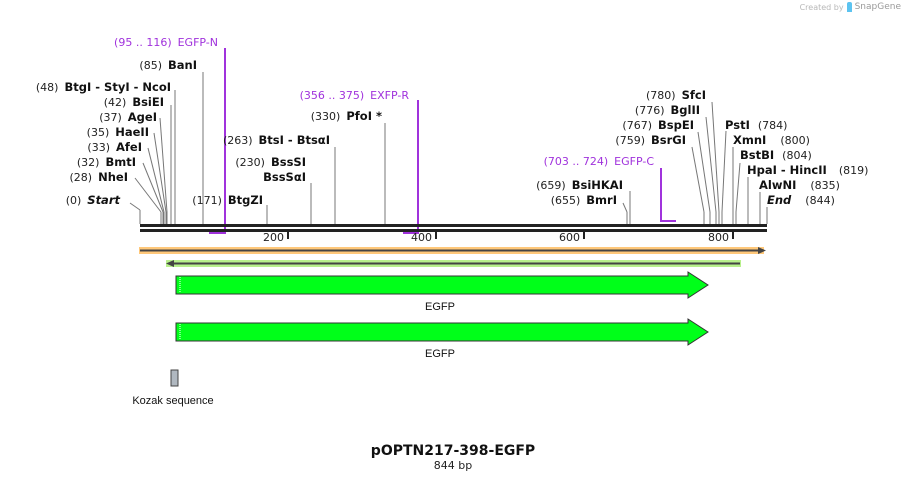 The height and width of the screenshot is (481, 907). Describe the element at coordinates (821, 7) in the screenshot. I see `credit-prefix: Created by` at that location.